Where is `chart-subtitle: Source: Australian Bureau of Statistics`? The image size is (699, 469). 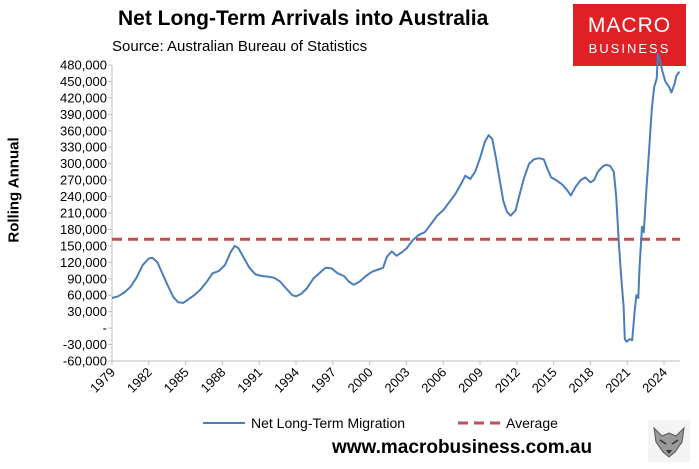
chart-subtitle: Source: Australian Bureau of Statistics is located at coordinates (240, 46).